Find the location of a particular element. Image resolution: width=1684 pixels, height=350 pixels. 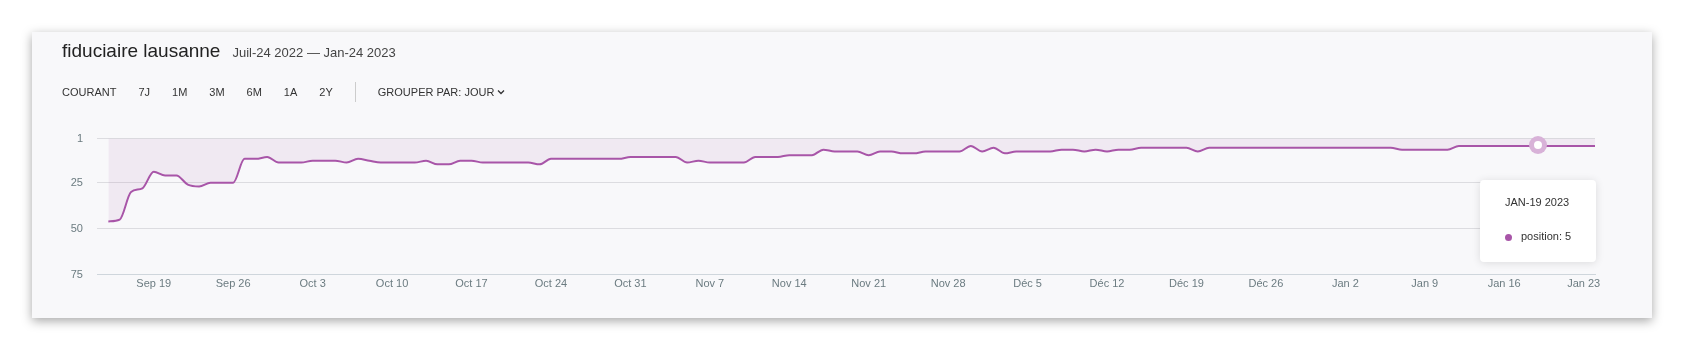

text: 6M is located at coordinates (254, 92).